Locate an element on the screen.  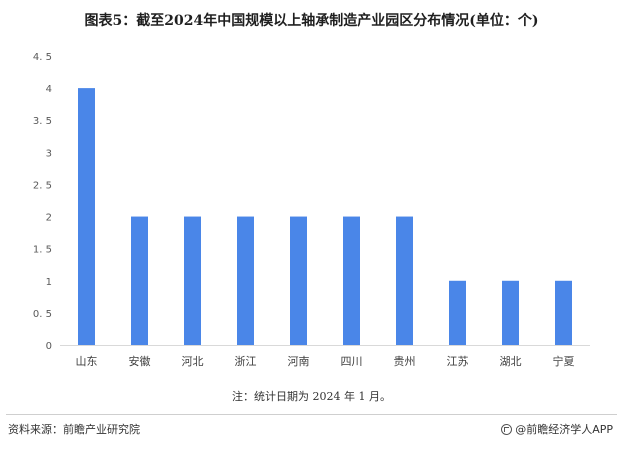
y-tick-label: 0. 5 is located at coordinates (42, 314).